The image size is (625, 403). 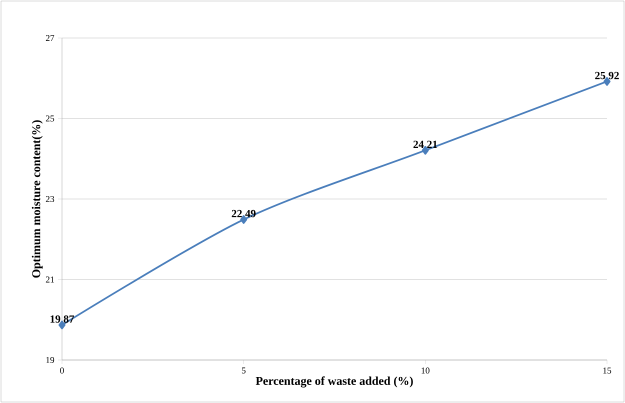 What do you see at coordinates (426, 371) in the screenshot?
I see `x-tick-label: 10` at bounding box center [426, 371].